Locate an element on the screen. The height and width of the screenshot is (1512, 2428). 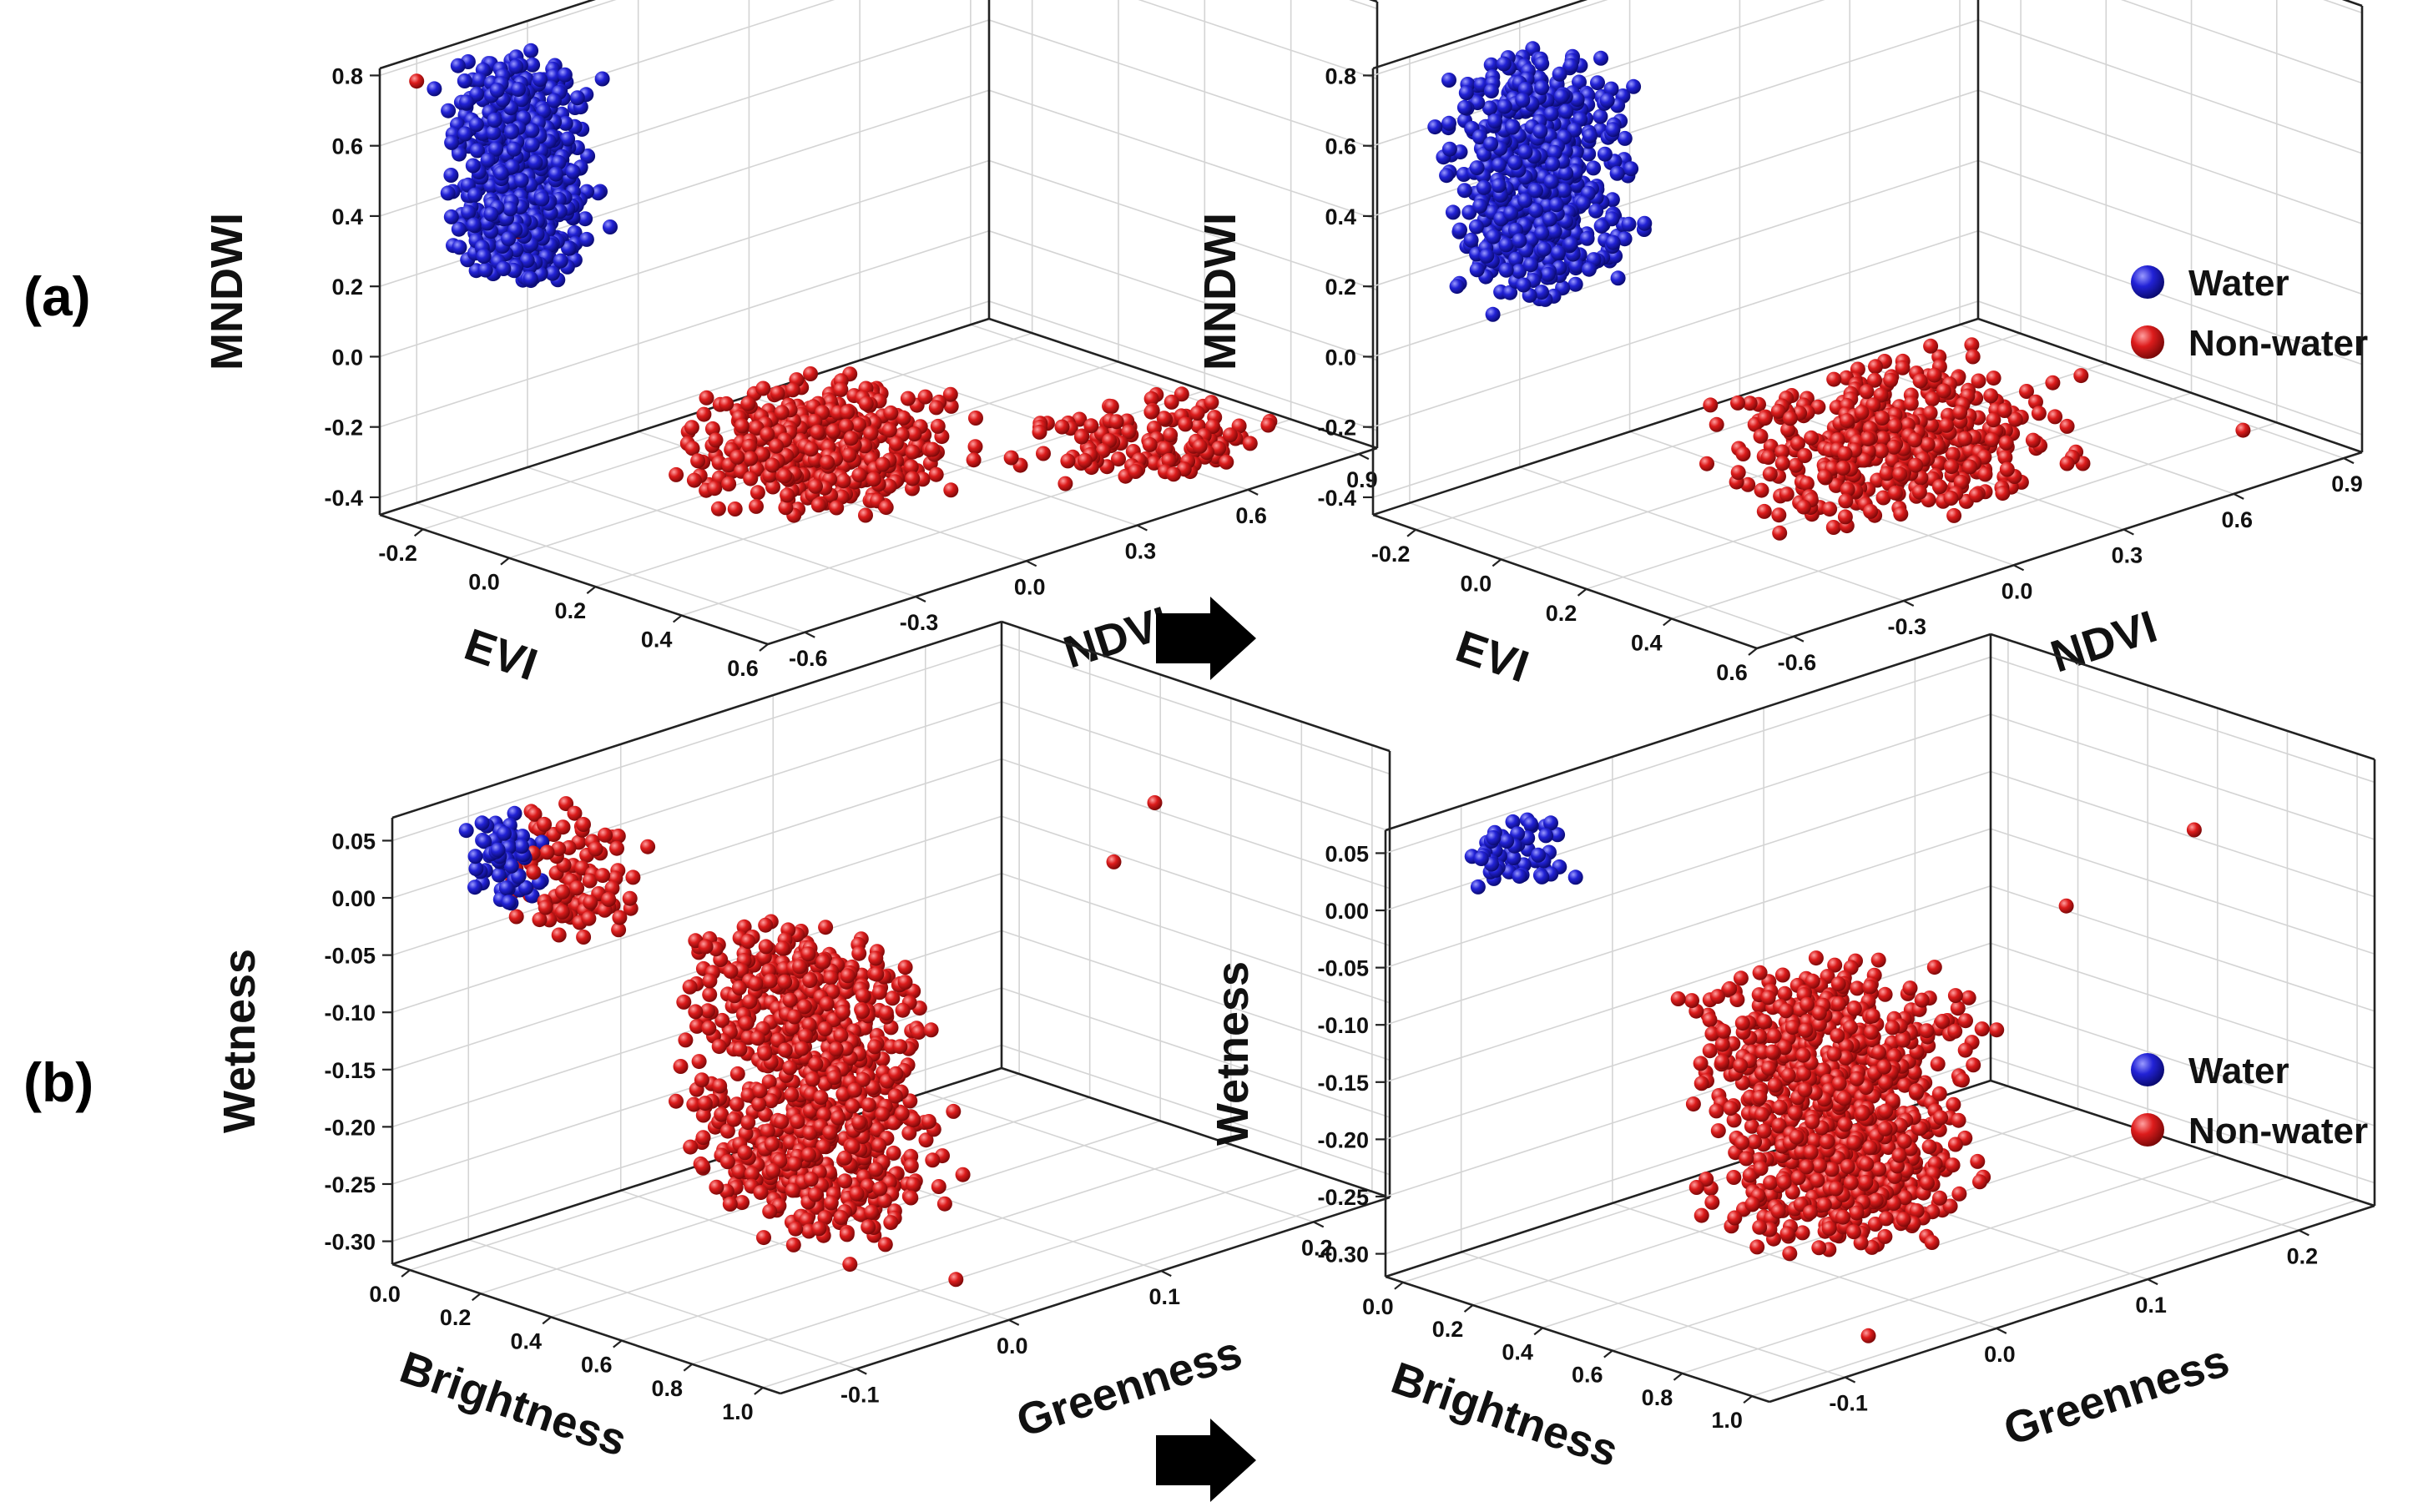
y-tick-label: -0.6 is located at coordinates (1798, 662).